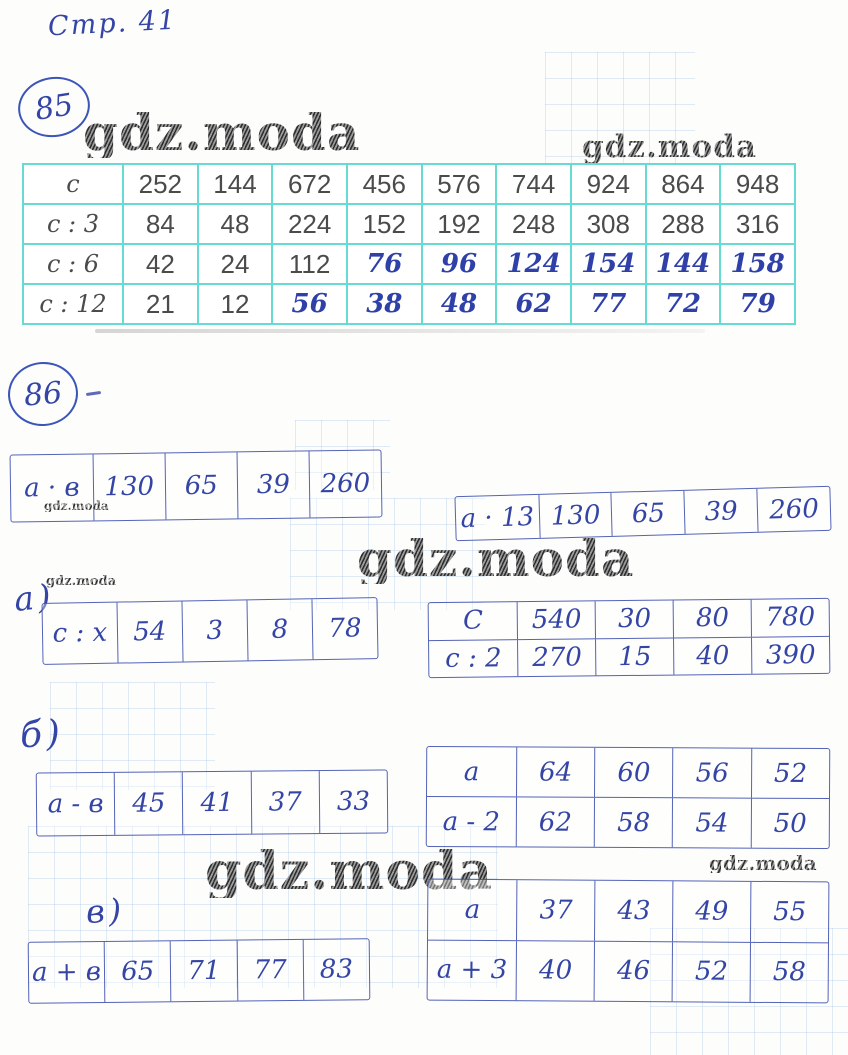  Describe the element at coordinates (235, 304) in the screenshot. I see `cell: 12` at that location.